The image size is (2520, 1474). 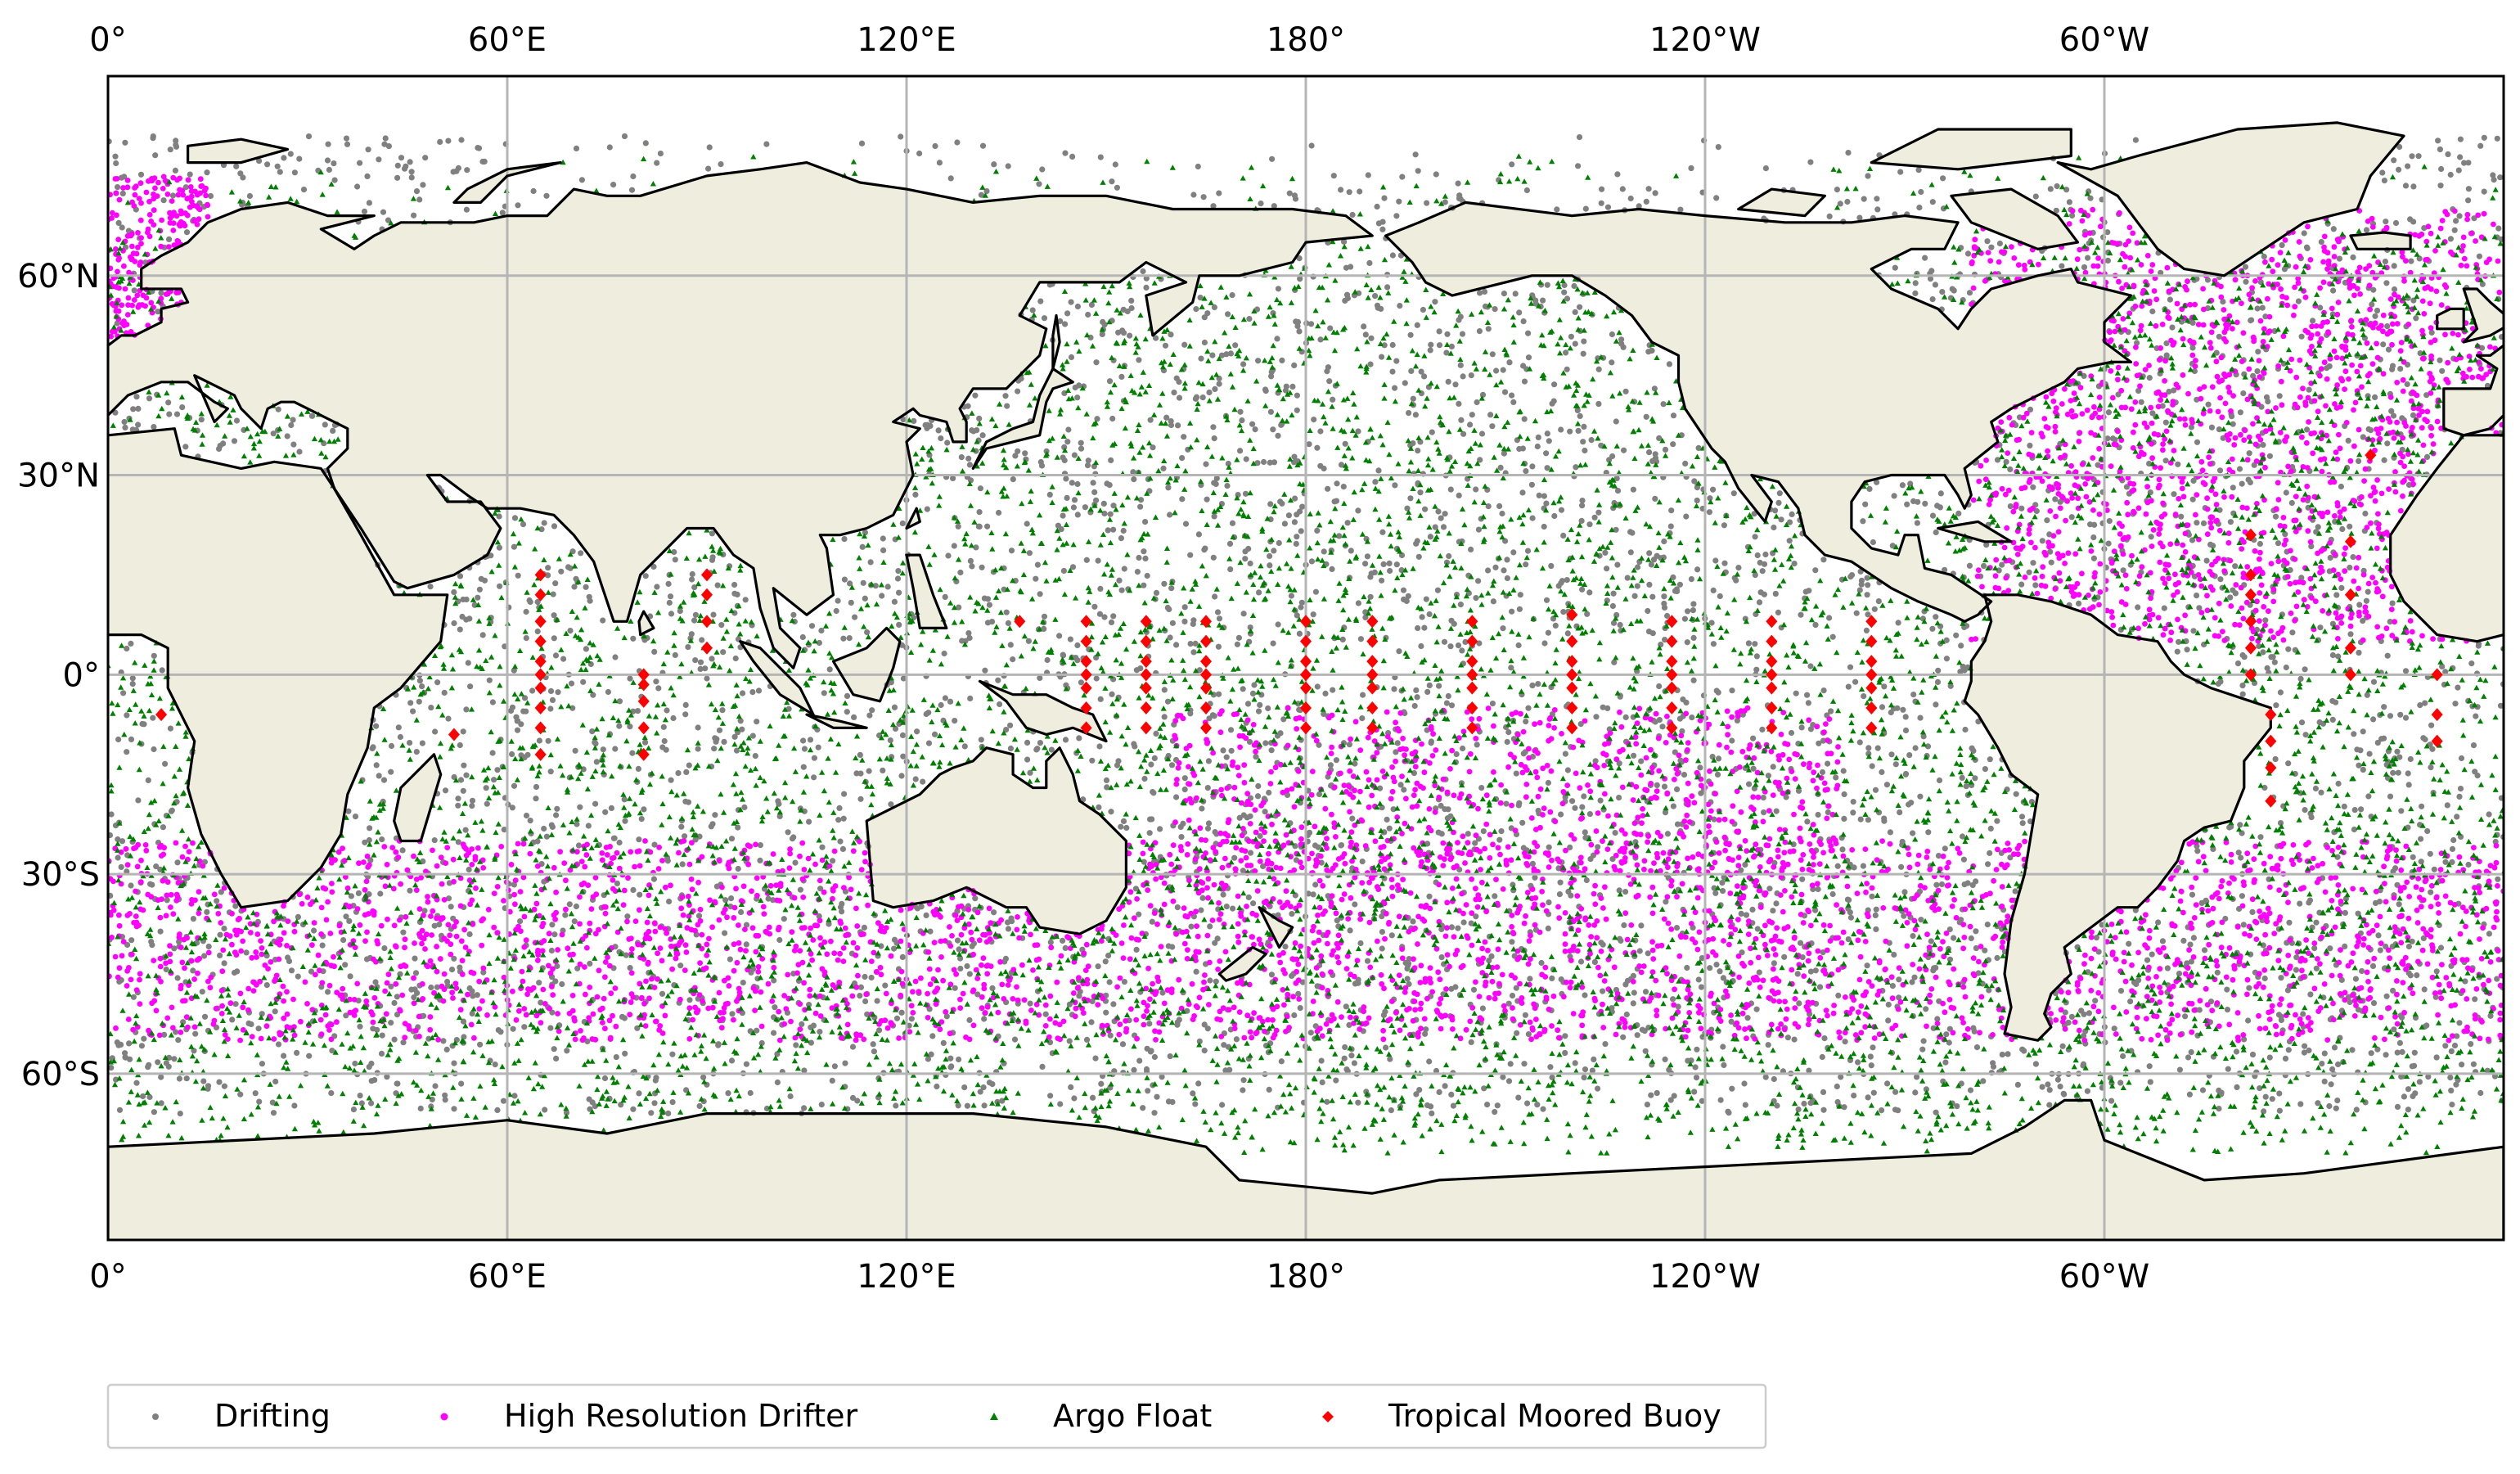 What do you see at coordinates (1306, 1277) in the screenshot?
I see `tick-label-lon-bottom: 180°` at bounding box center [1306, 1277].